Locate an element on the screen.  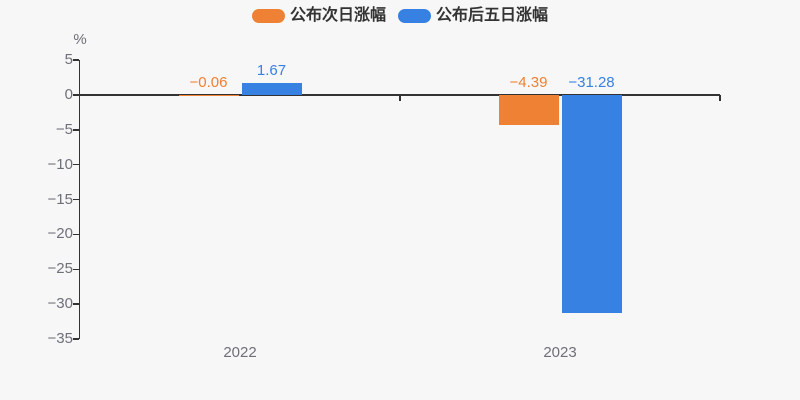
y-axis-label: −30 is located at coordinates (60, 304).